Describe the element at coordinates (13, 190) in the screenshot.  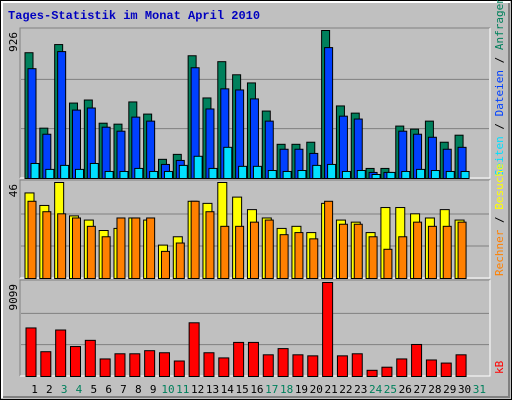
I see `y-tick-label: 46` at that location.